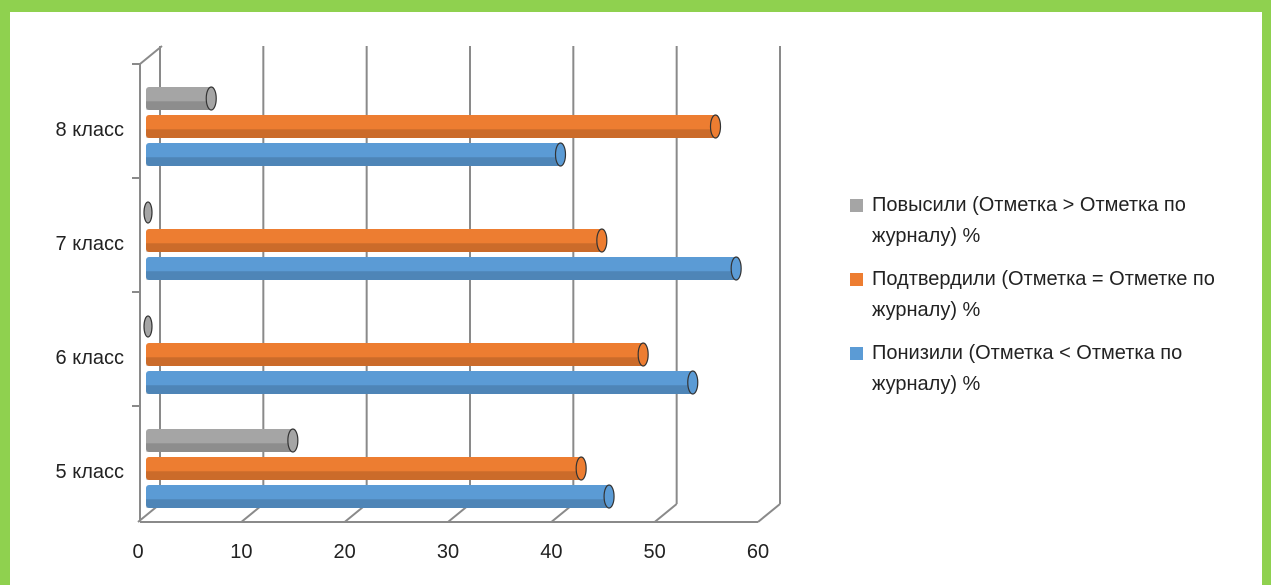 This screenshot has width=1271, height=585. What do you see at coordinates (856, 353) in the screenshot?
I see `legend-swatch-decreased` at bounding box center [856, 353].